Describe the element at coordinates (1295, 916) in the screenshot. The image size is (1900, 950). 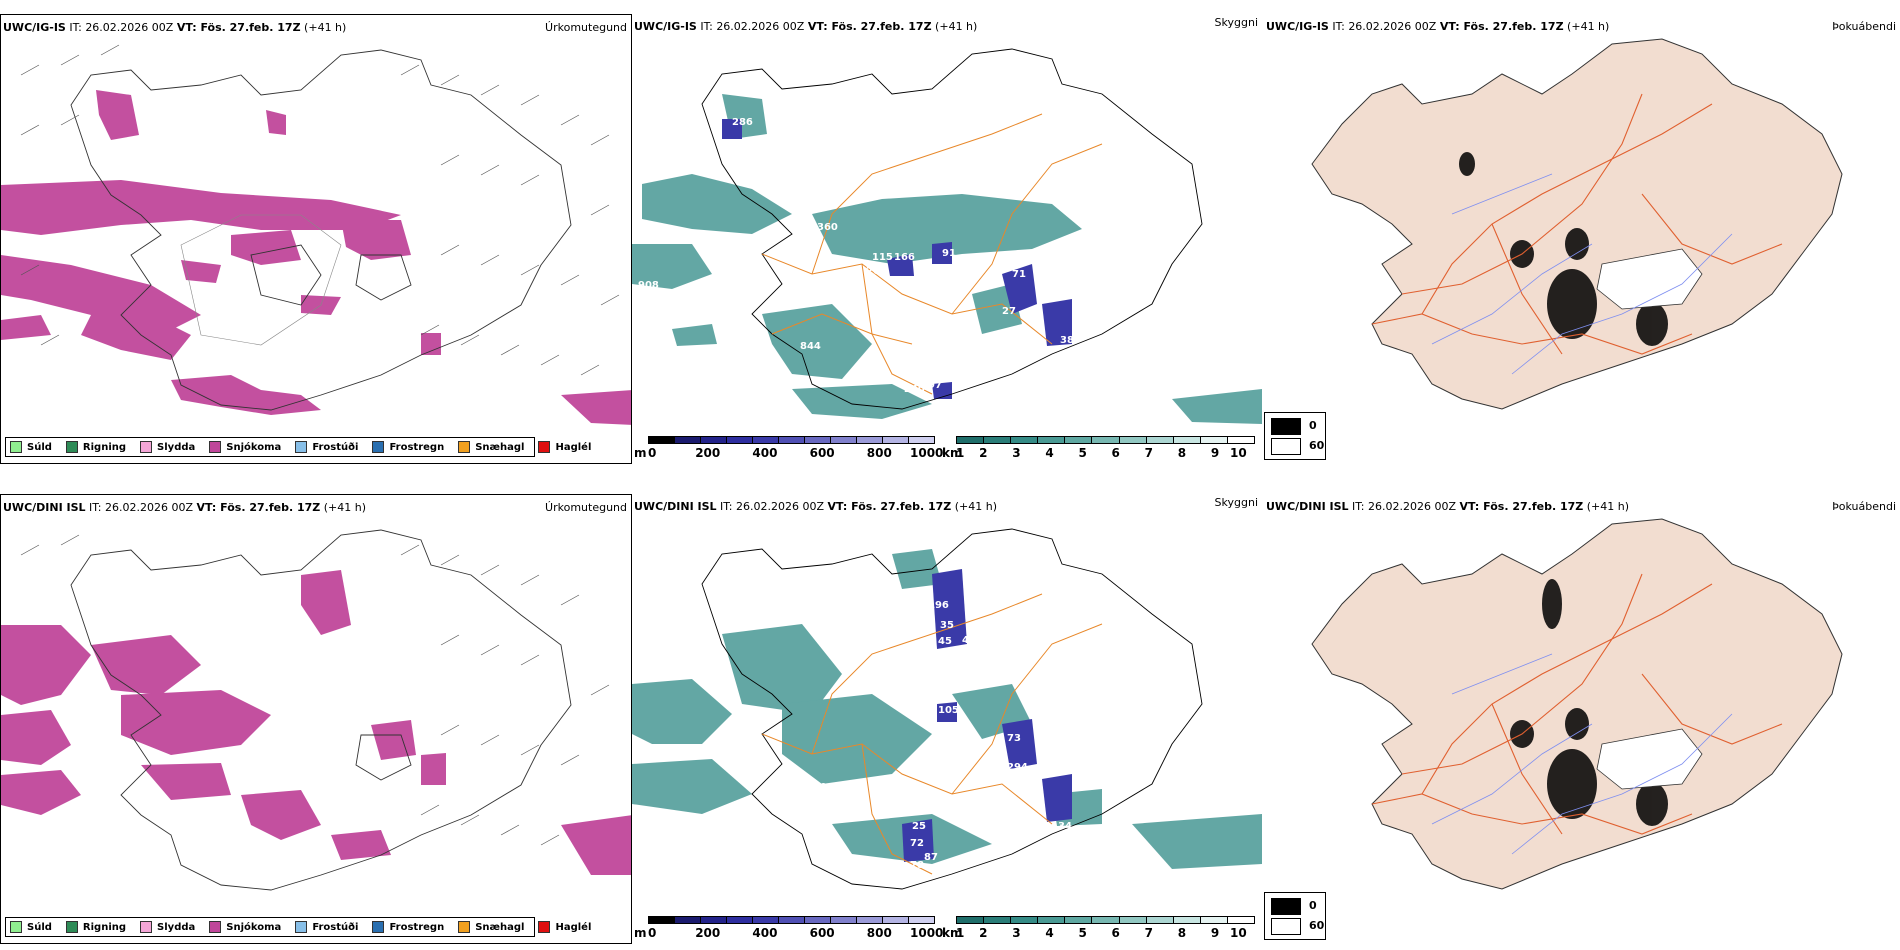
I see `fog-legend: 0 60` at that location.